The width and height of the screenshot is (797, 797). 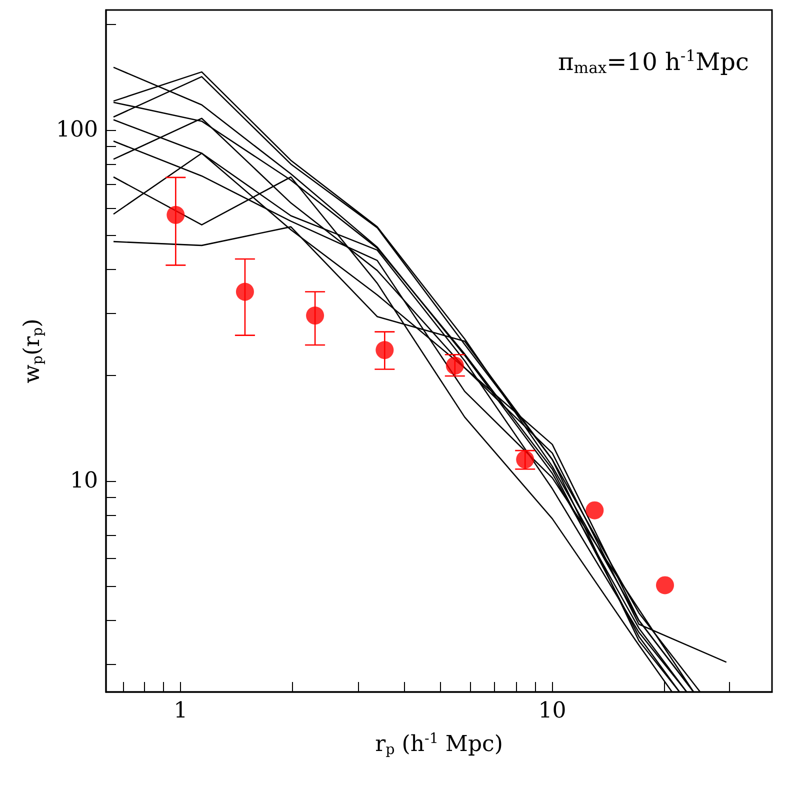 I want to click on x-tick-label: 1, so click(x=181, y=711).